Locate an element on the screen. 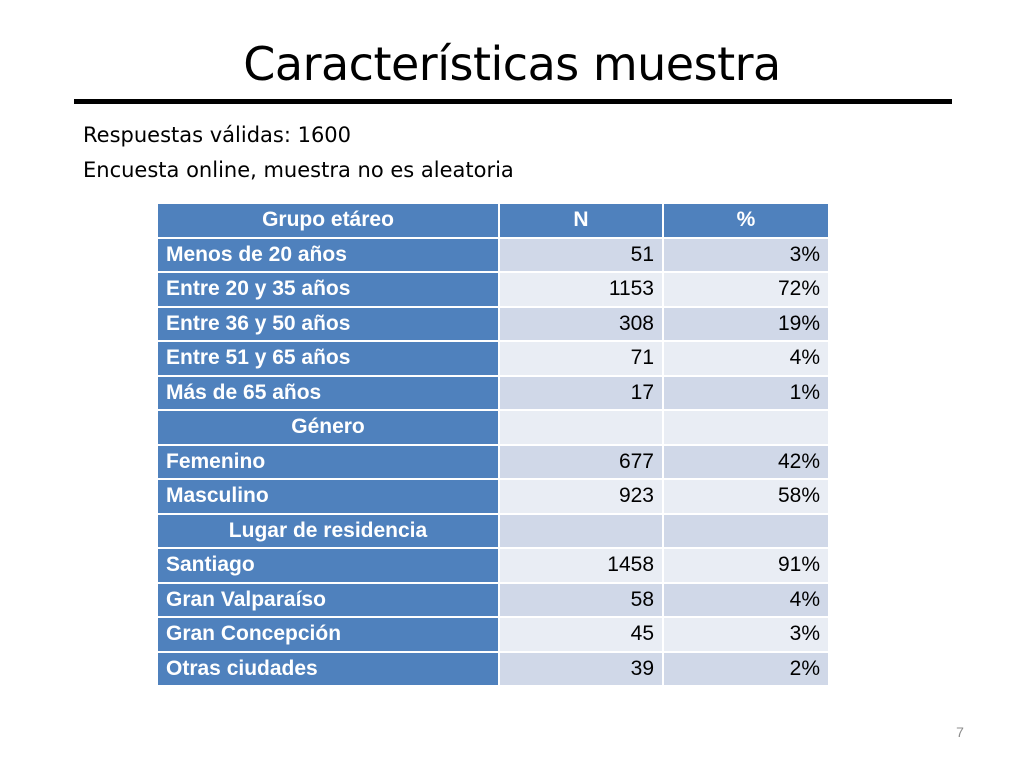 The height and width of the screenshot is (768, 1024). table-section-row: Género is located at coordinates (493, 427).